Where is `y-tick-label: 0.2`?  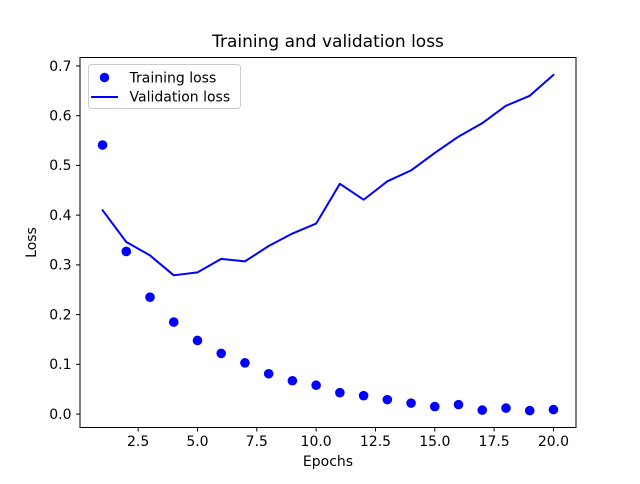
y-tick-label: 0.2 is located at coordinates (60, 315).